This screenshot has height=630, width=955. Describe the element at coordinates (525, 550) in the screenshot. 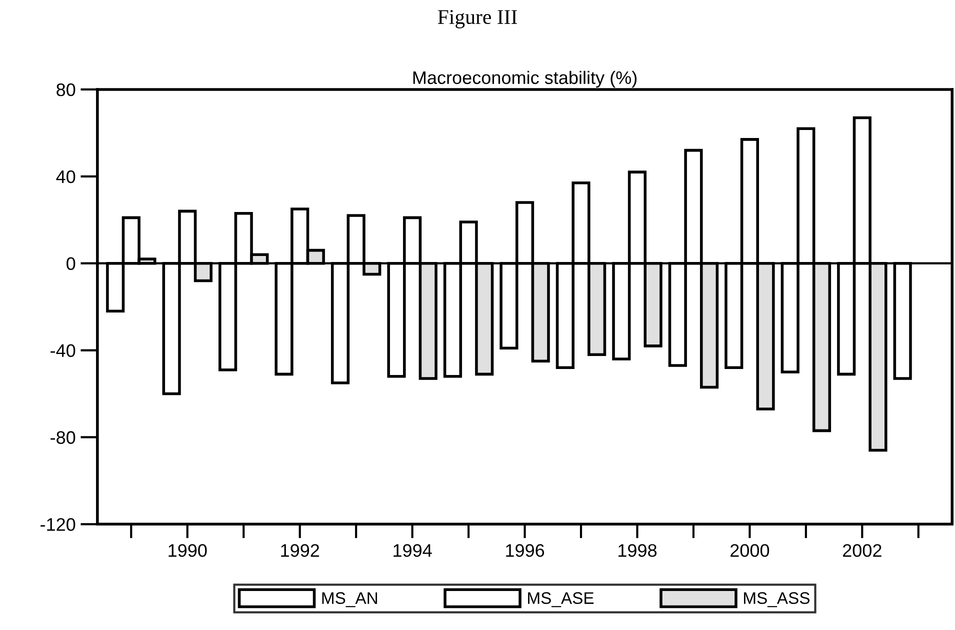

I see `x-tick-label: 1996` at that location.